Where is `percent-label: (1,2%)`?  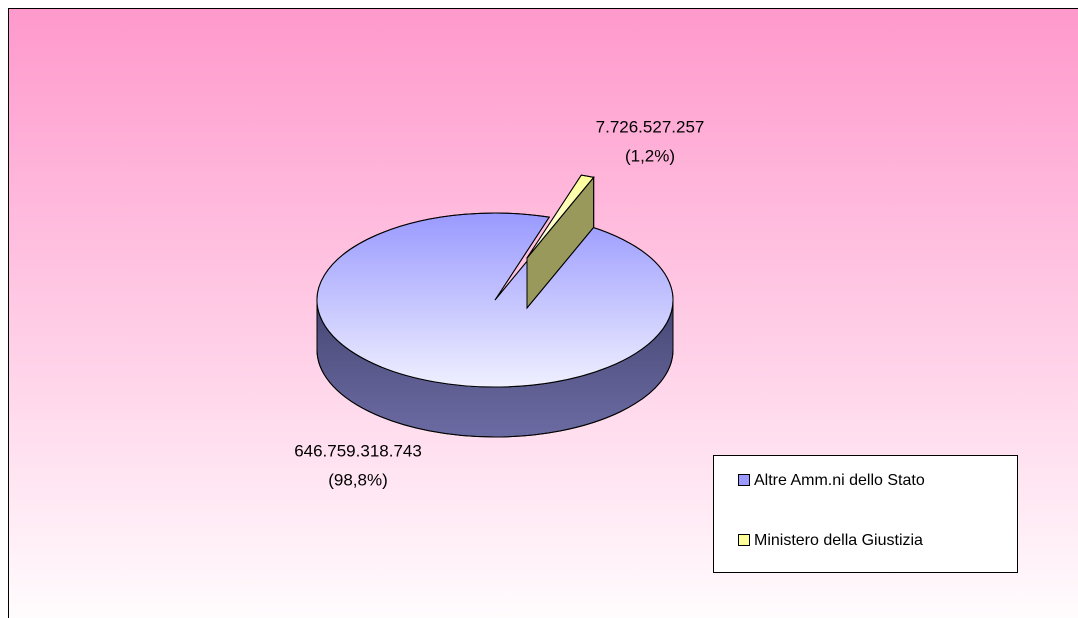
percent-label: (1,2%) is located at coordinates (650, 155).